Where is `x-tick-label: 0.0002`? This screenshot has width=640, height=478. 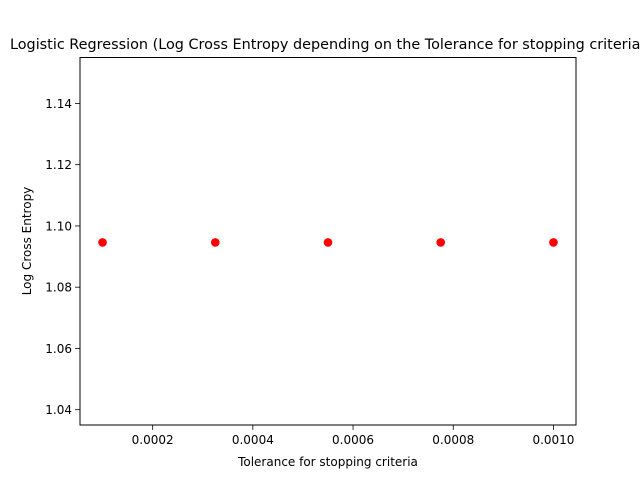
x-tick-label: 0.0002 is located at coordinates (153, 440).